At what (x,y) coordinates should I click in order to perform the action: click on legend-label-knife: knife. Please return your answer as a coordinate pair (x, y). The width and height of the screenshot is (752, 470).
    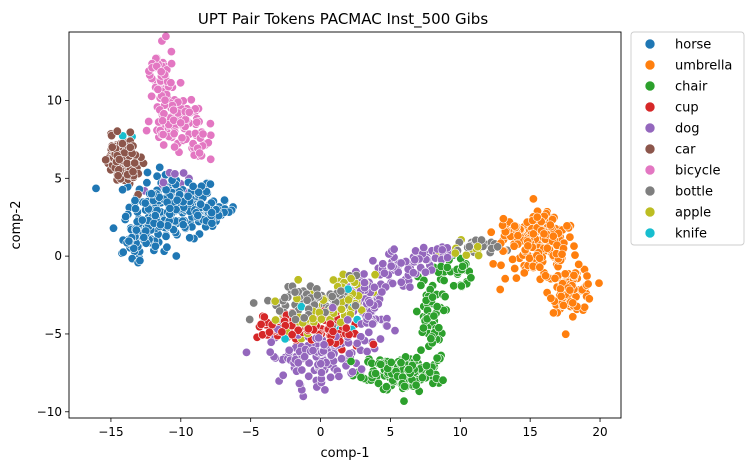
    Looking at the image, I should click on (691, 234).